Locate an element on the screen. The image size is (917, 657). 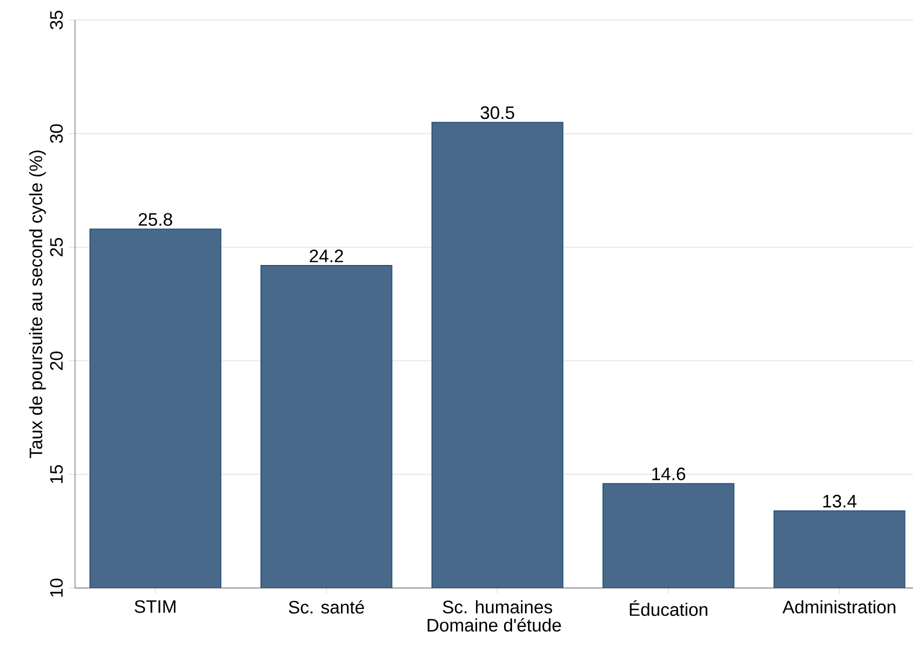
data-label: 13.4 is located at coordinates (839, 501).